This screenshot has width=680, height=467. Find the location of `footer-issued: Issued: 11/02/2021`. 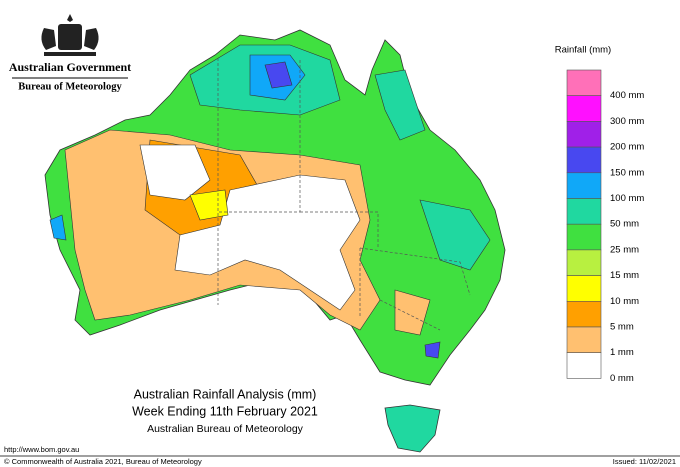

footer-issued: Issued: 11/02/2021 is located at coordinates (644, 461).